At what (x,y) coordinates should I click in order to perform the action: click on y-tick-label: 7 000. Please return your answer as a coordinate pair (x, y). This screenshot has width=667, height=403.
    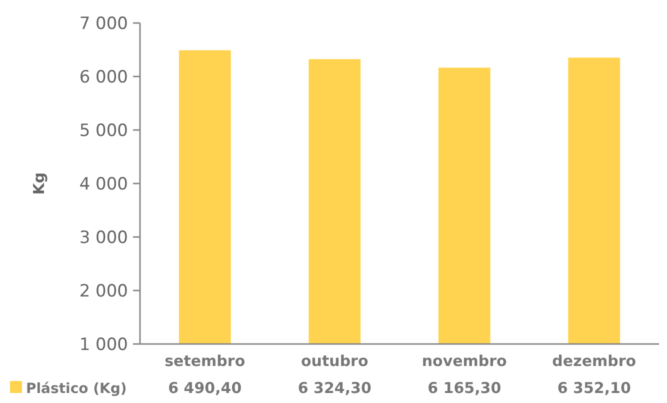
    Looking at the image, I should click on (103, 24).